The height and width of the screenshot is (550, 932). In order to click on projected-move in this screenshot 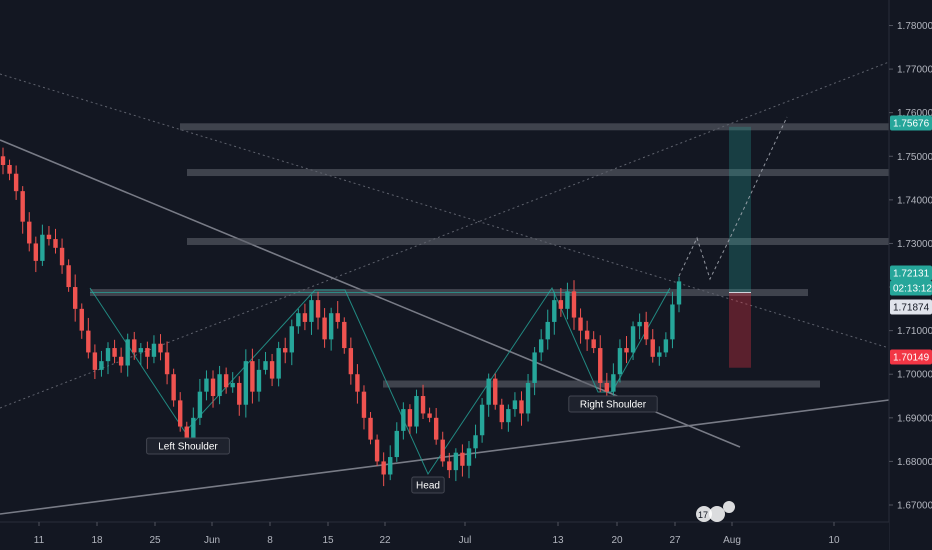, I will do `click(733, 198)`.